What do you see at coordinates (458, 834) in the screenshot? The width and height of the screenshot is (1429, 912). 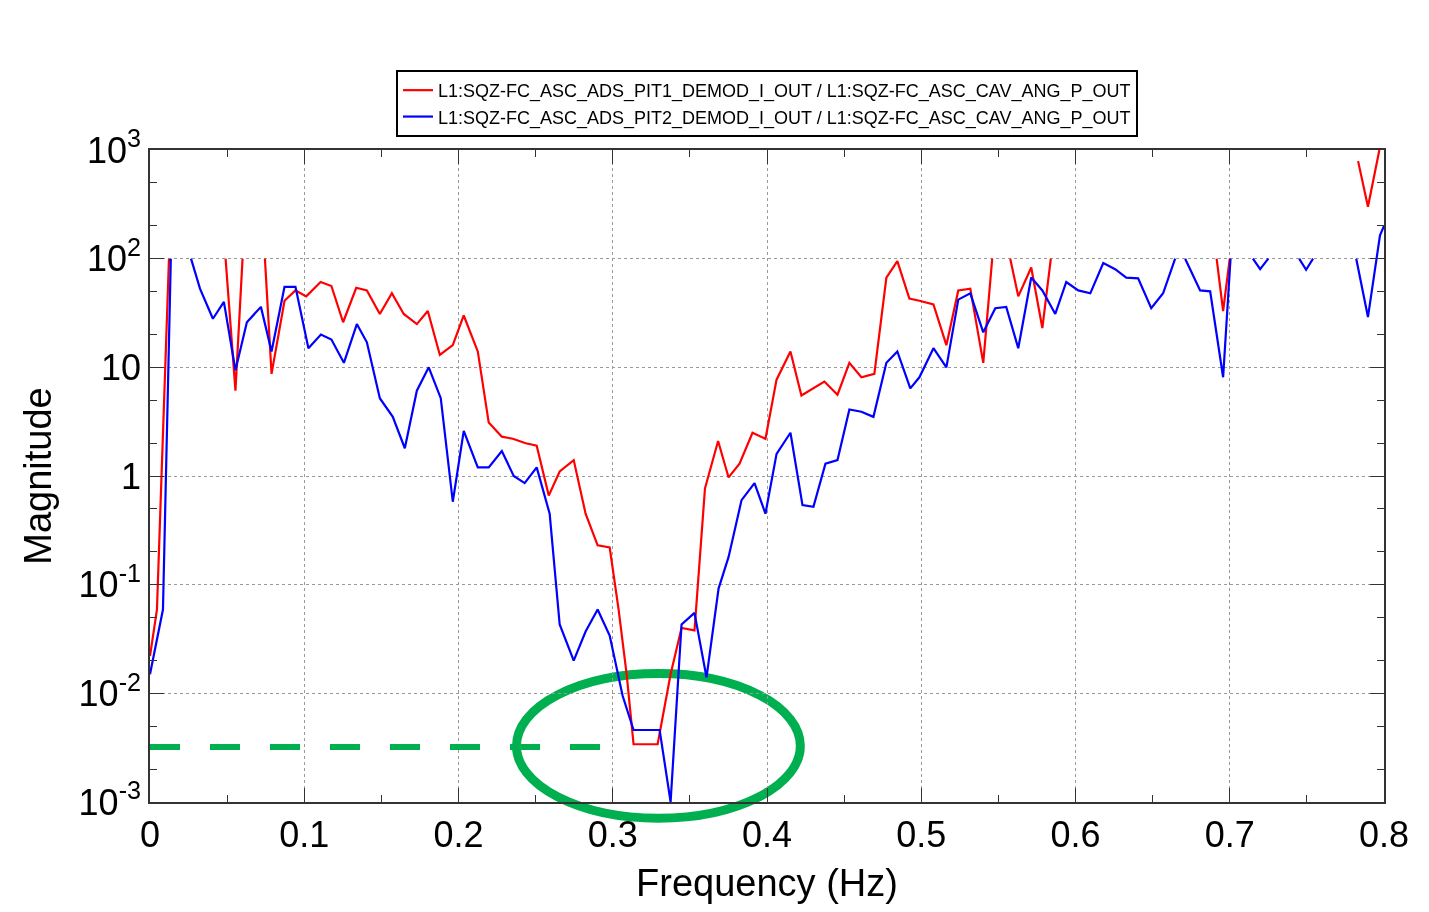 I see `x-tick-label: 0.2` at bounding box center [458, 834].